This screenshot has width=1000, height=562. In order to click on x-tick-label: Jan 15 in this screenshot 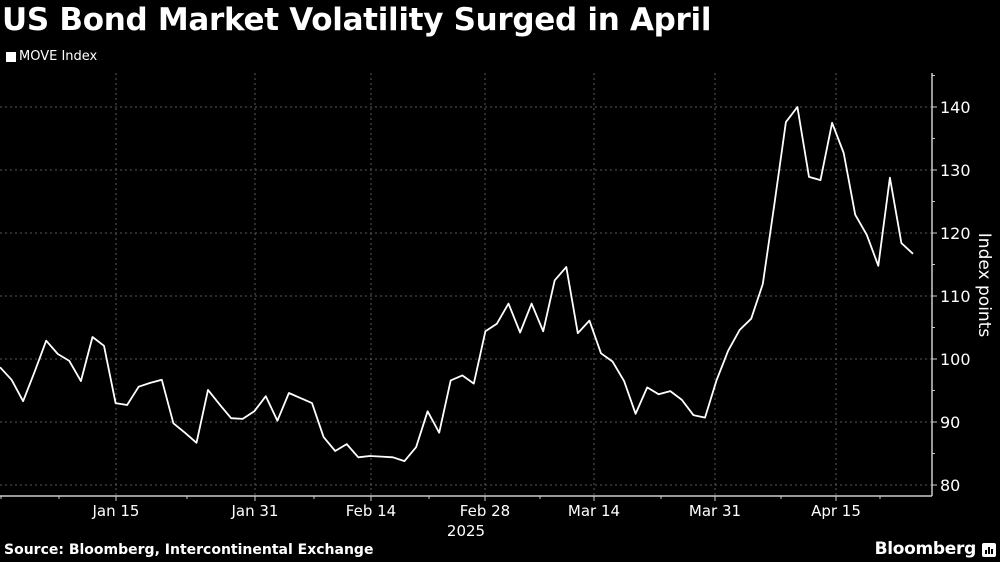, I will do `click(116, 511)`.